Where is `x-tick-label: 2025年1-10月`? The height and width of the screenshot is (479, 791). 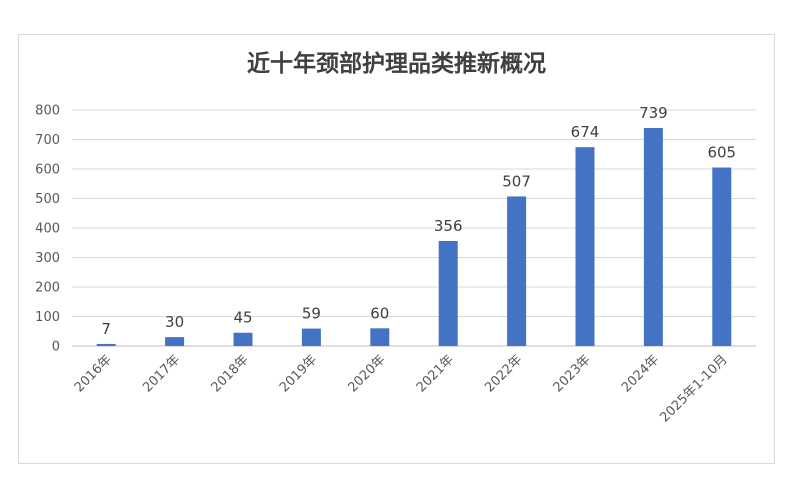 x-tick-label: 2025年1-10月 is located at coordinates (693, 388).